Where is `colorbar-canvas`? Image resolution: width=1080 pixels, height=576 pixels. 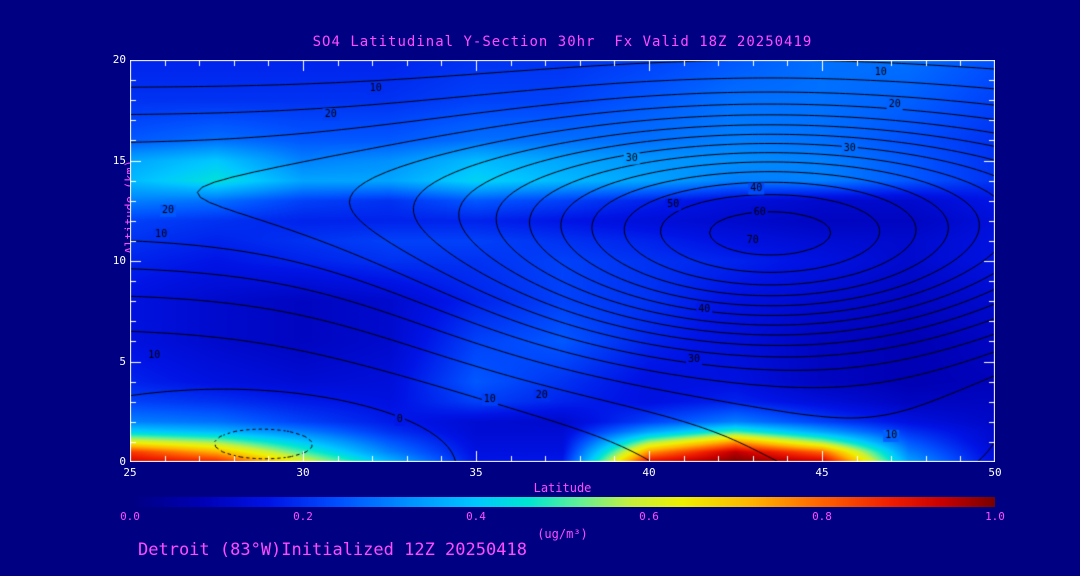
colorbar-canvas is located at coordinates (562, 502).